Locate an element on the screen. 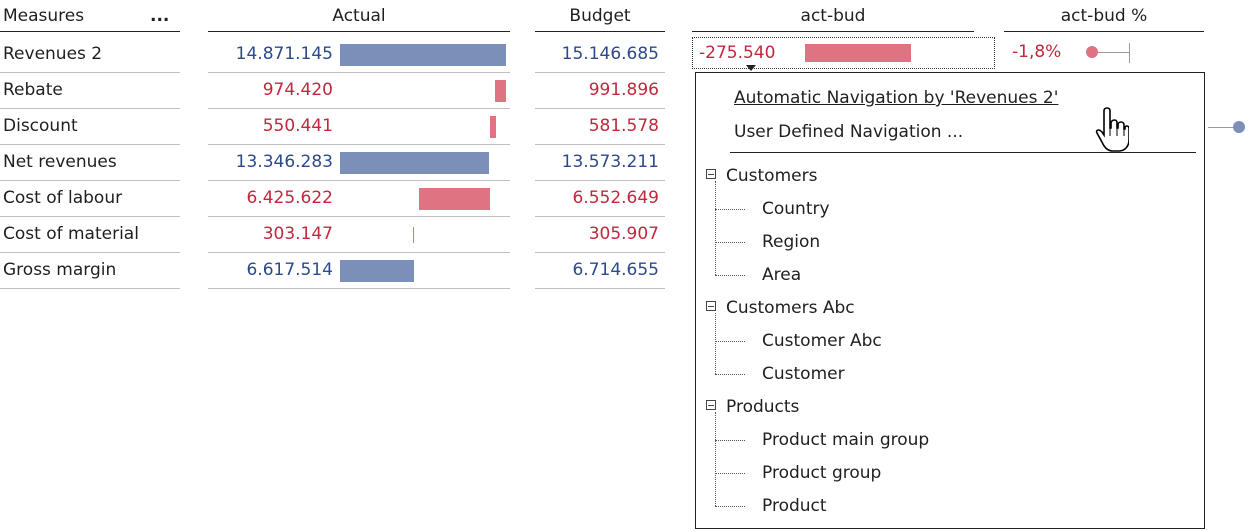 The image size is (1252, 531). actual-value: 14.871.145 is located at coordinates (284, 54).